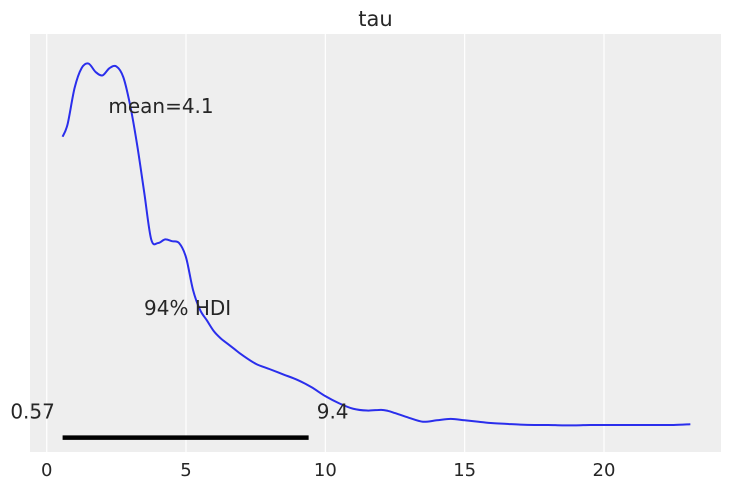 This screenshot has width=731, height=491. What do you see at coordinates (464, 470) in the screenshot?
I see `x-tick-label: 15` at bounding box center [464, 470].